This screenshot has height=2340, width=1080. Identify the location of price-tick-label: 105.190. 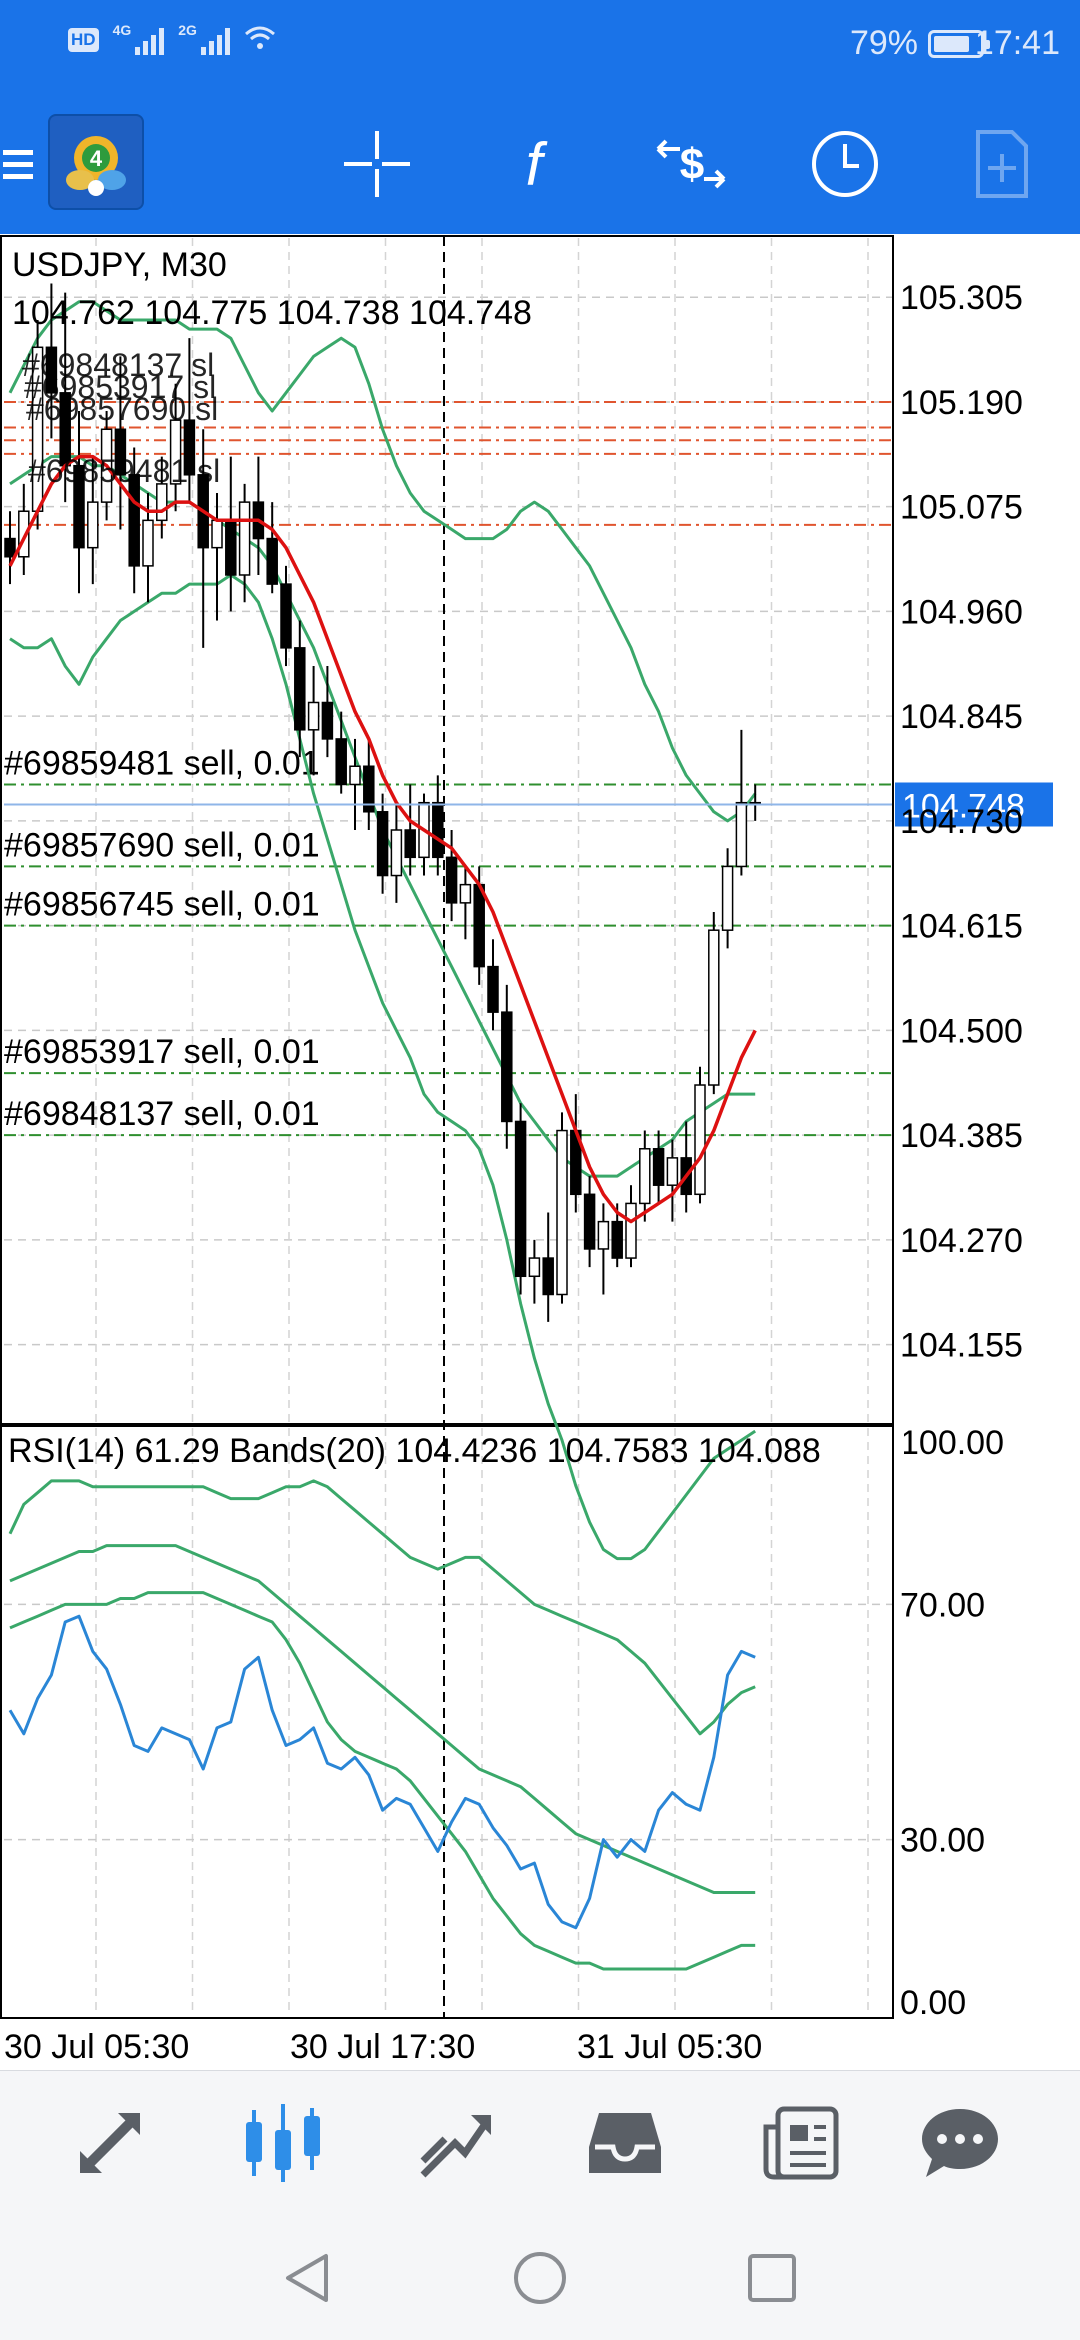
(961, 403).